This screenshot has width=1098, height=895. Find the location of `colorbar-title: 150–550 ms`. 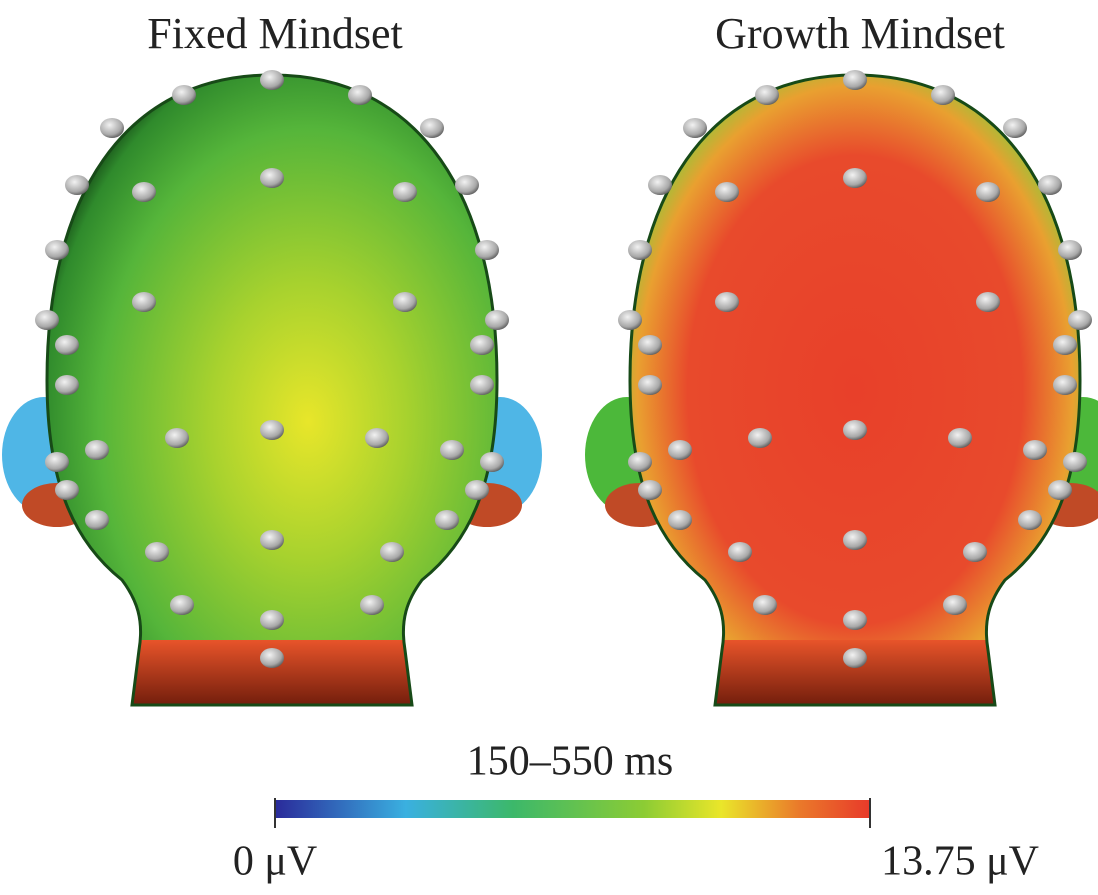

colorbar-title: 150–550 ms is located at coordinates (570, 762).